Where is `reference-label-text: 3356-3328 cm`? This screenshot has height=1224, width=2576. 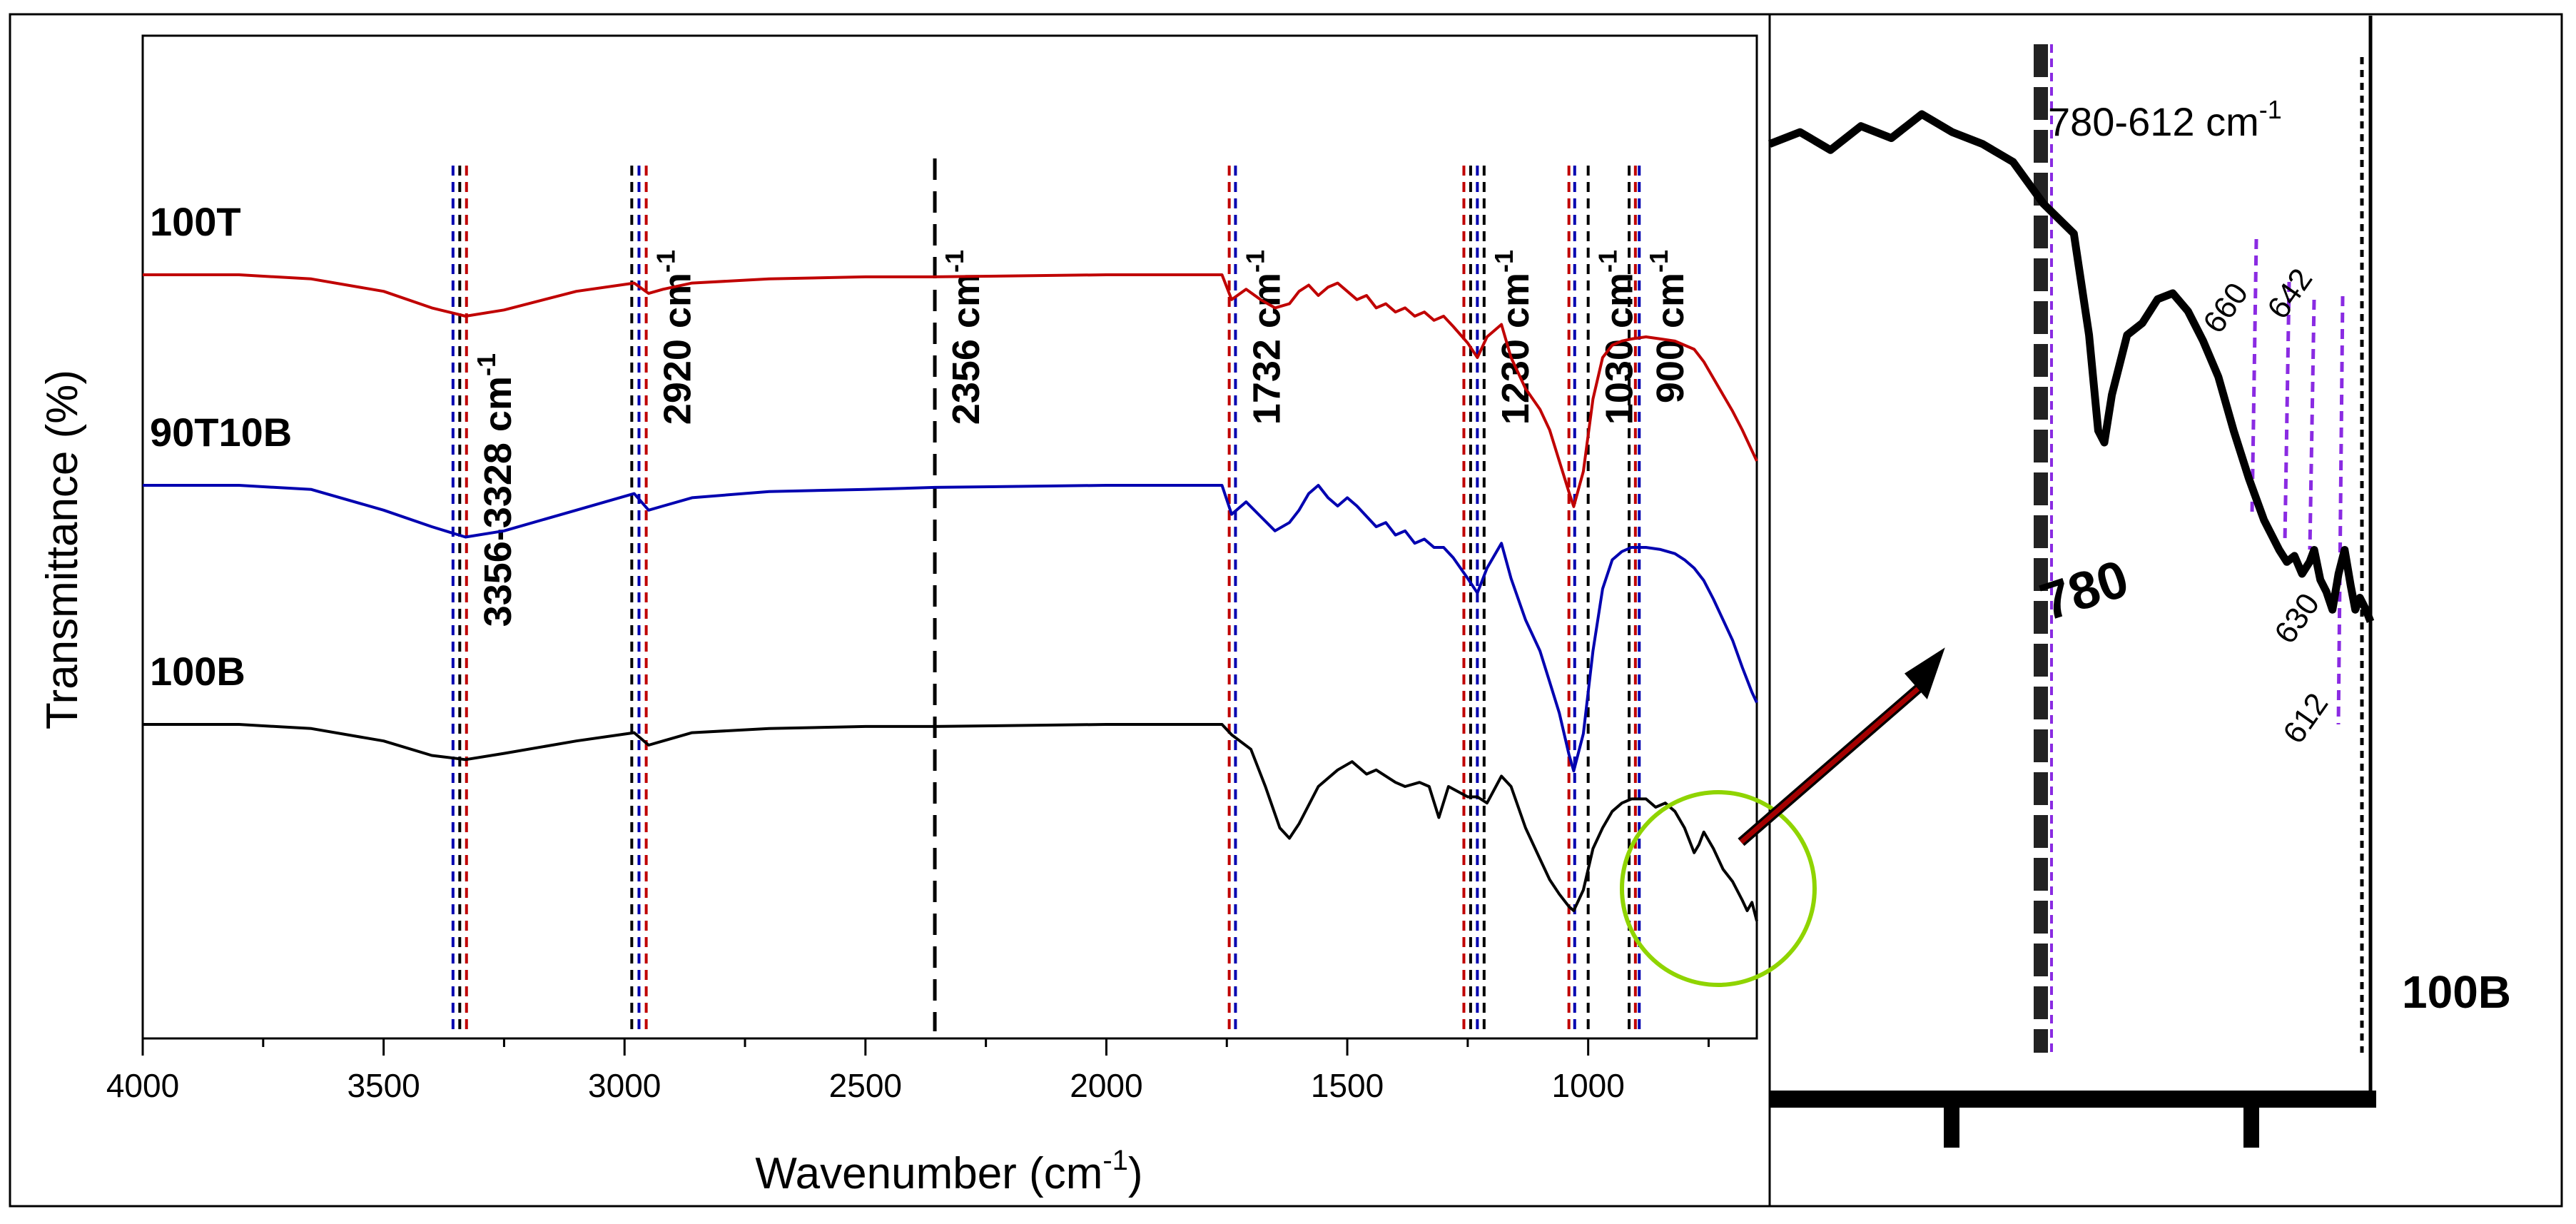
reference-label-text: 3356-3328 cm is located at coordinates (498, 501).